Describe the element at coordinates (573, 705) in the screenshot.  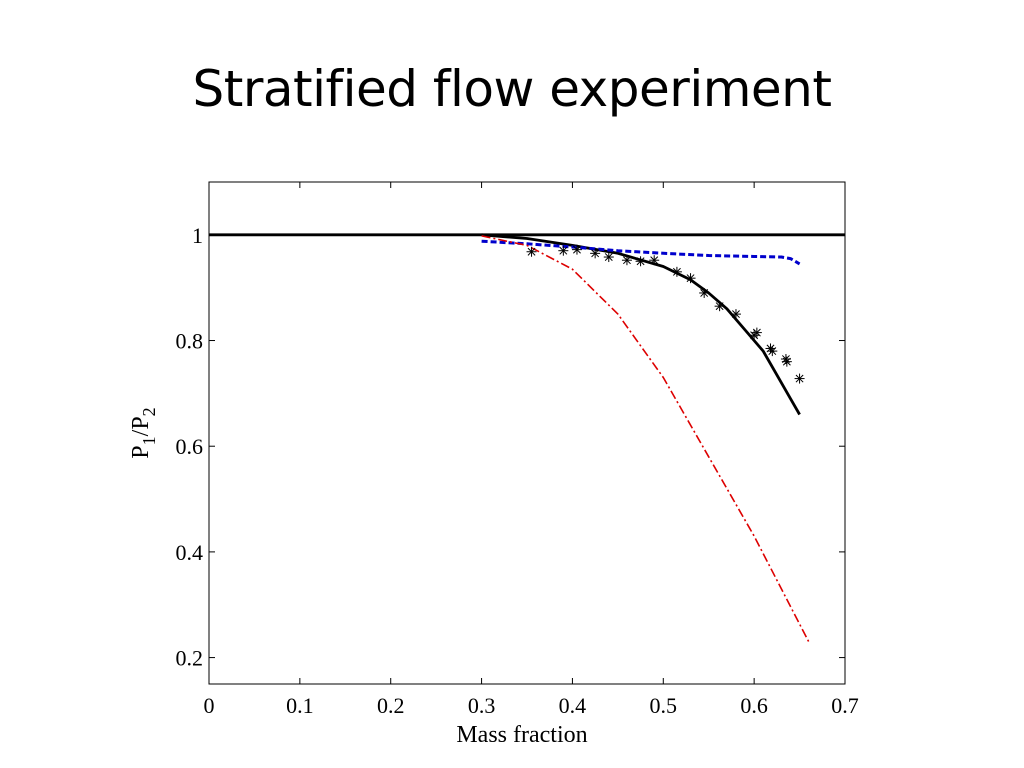
I see `x-tick-label: 0.4` at that location.